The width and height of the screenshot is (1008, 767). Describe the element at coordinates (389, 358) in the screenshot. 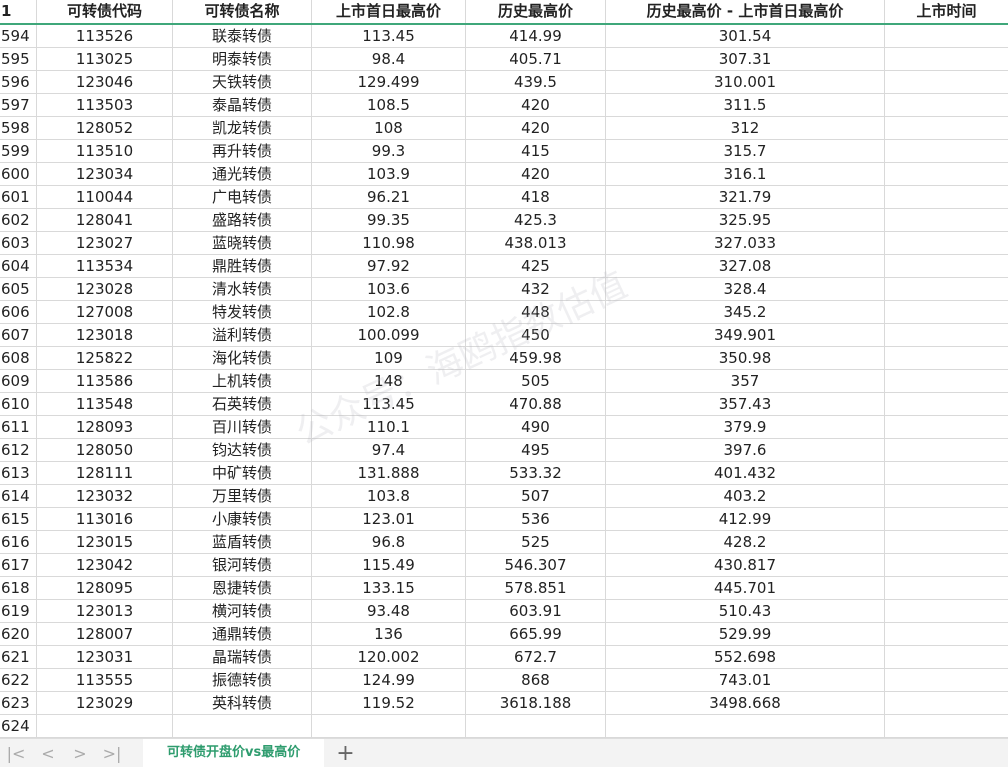

I see `cell: 109` at that location.